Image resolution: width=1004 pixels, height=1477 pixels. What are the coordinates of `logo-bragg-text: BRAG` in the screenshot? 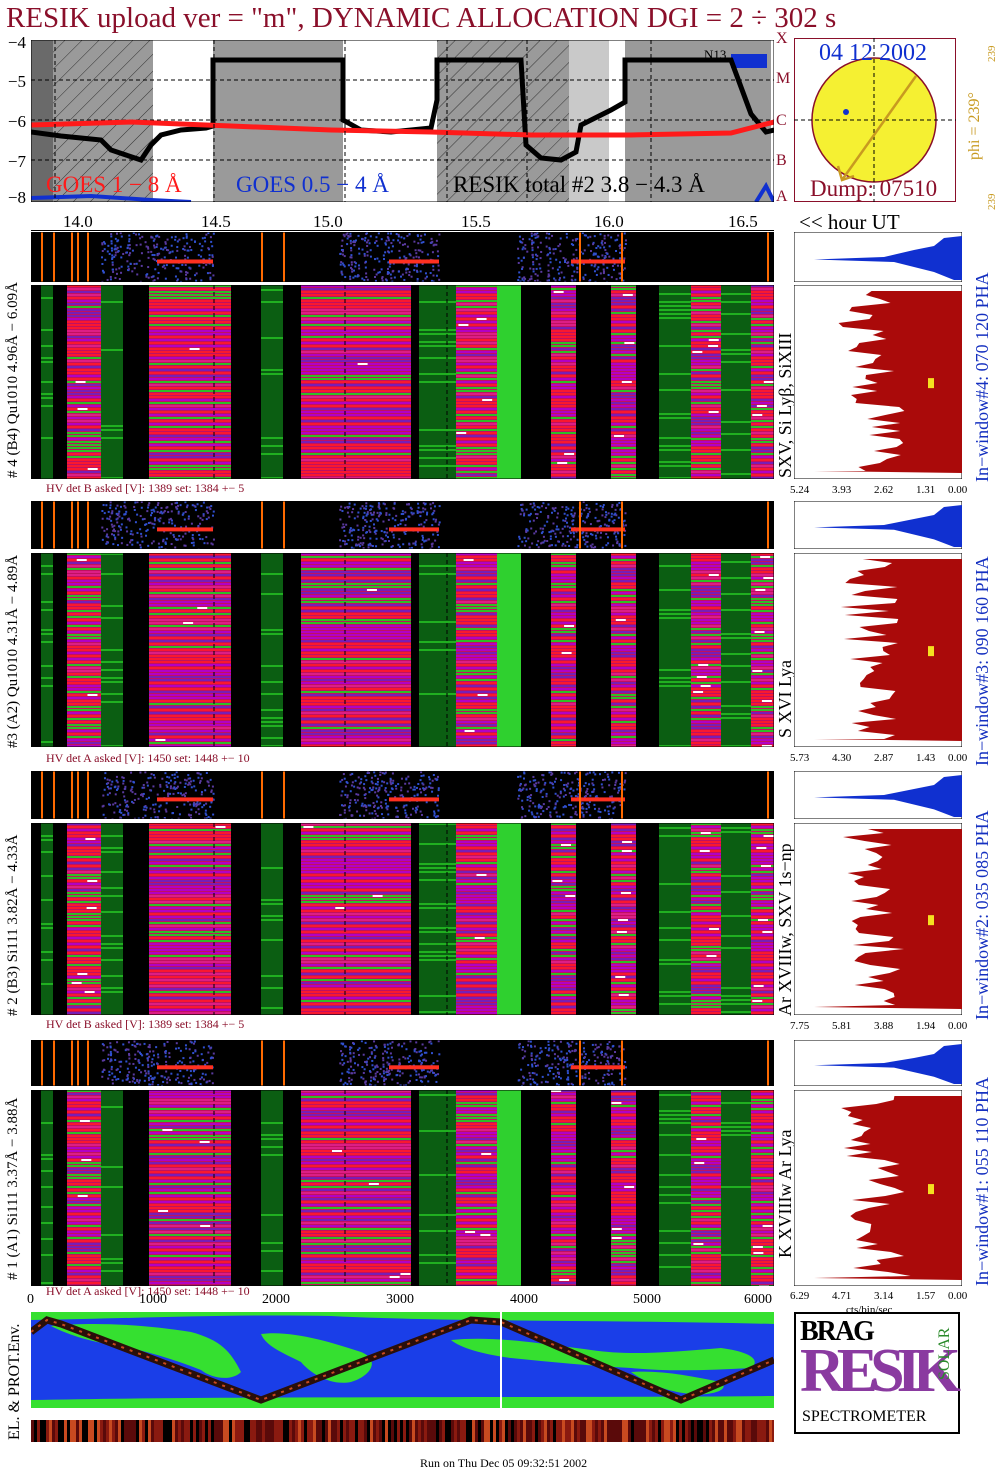 It's located at (837, 1331).